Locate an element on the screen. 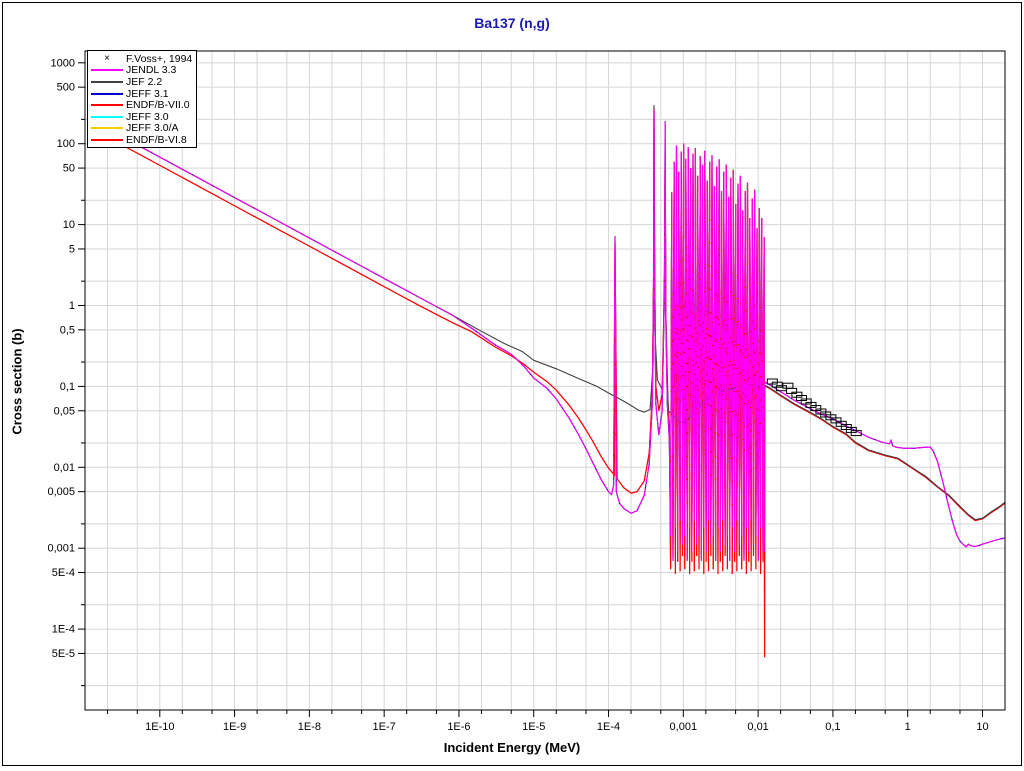  y-tick-label: 0,05 is located at coordinates (64, 411).